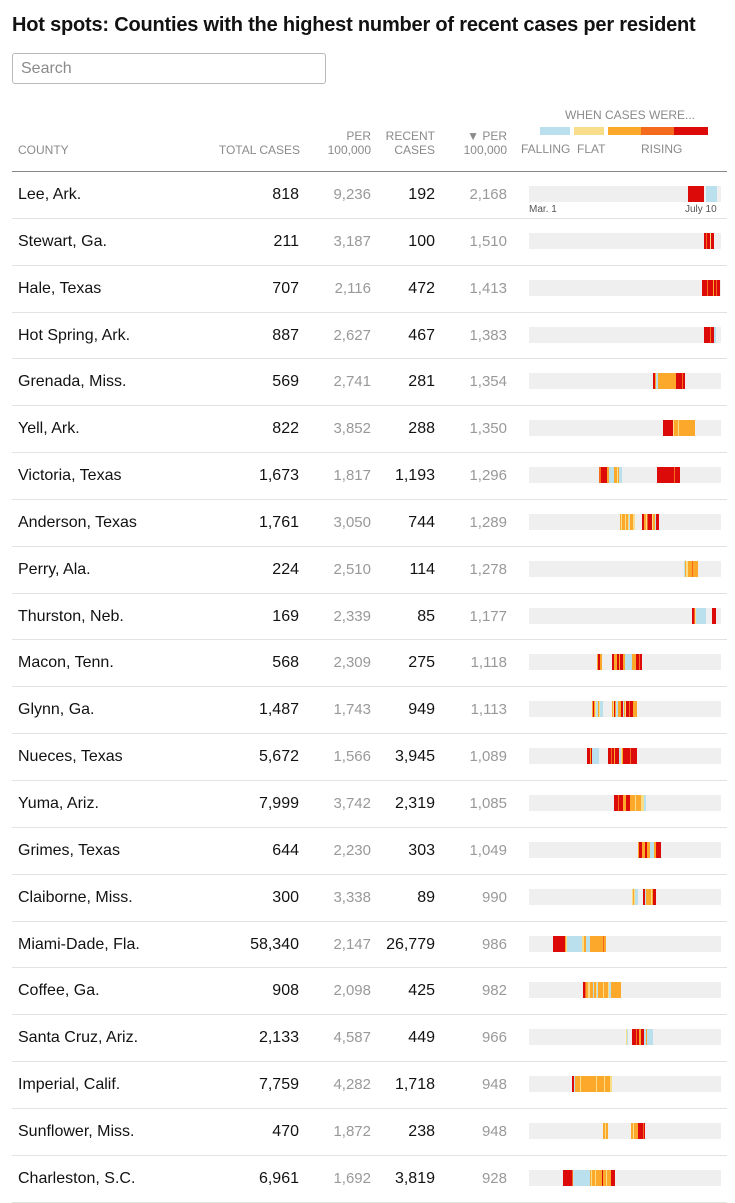 This screenshot has height=1203, width=735. I want to click on header-county: COUNTY, so click(43, 150).